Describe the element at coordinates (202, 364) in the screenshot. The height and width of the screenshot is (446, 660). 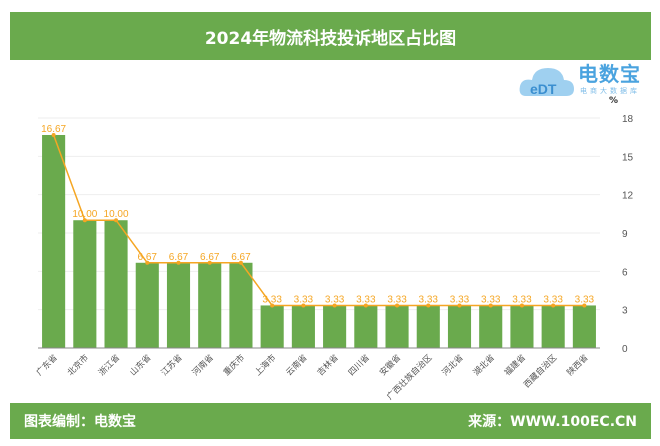
I see `x-tick-label: 河南省` at that location.